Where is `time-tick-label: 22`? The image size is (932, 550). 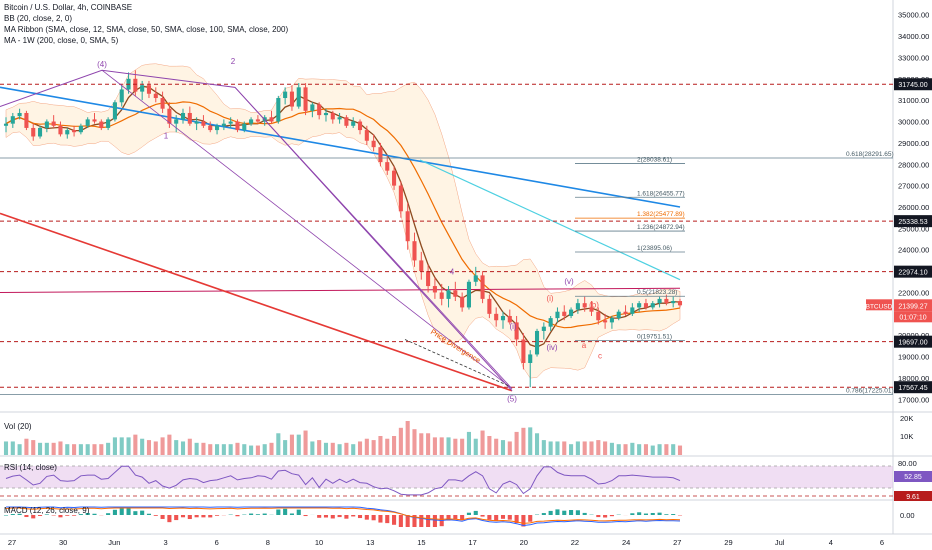 time-tick-label: 22 is located at coordinates (575, 542).